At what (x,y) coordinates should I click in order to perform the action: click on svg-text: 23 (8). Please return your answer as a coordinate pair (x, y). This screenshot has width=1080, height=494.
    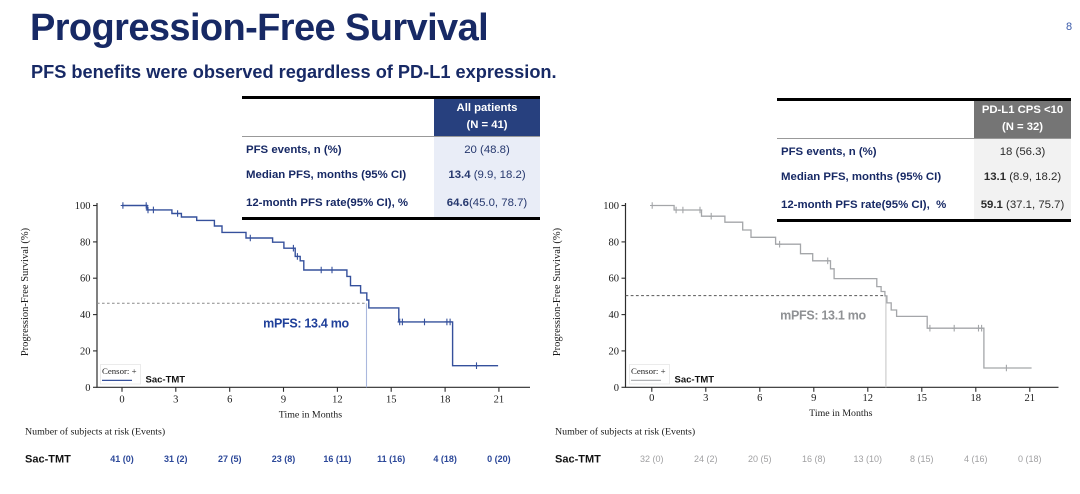
    Looking at the image, I should click on (284, 459).